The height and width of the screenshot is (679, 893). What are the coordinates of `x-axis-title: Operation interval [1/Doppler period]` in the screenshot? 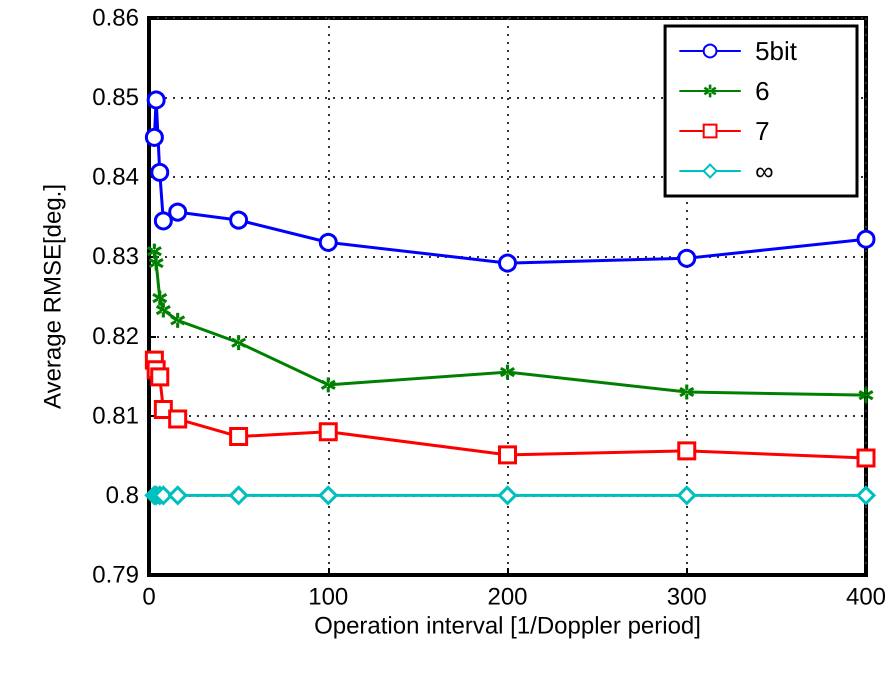 It's located at (507, 626).